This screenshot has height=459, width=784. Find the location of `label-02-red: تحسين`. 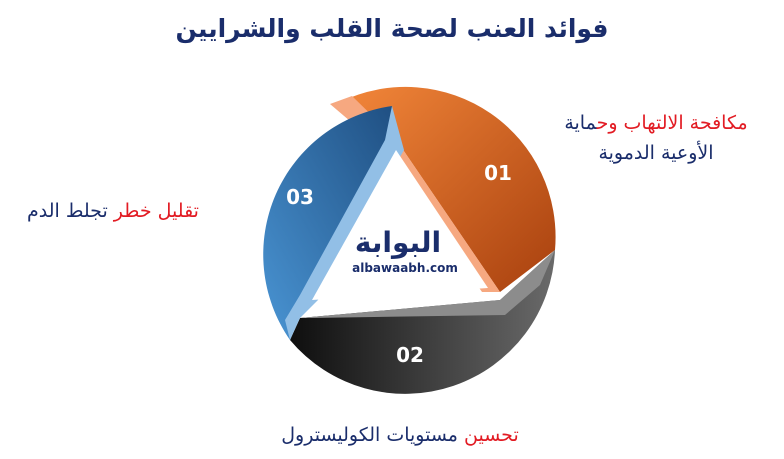

label-02-red: تحسين is located at coordinates (491, 435).